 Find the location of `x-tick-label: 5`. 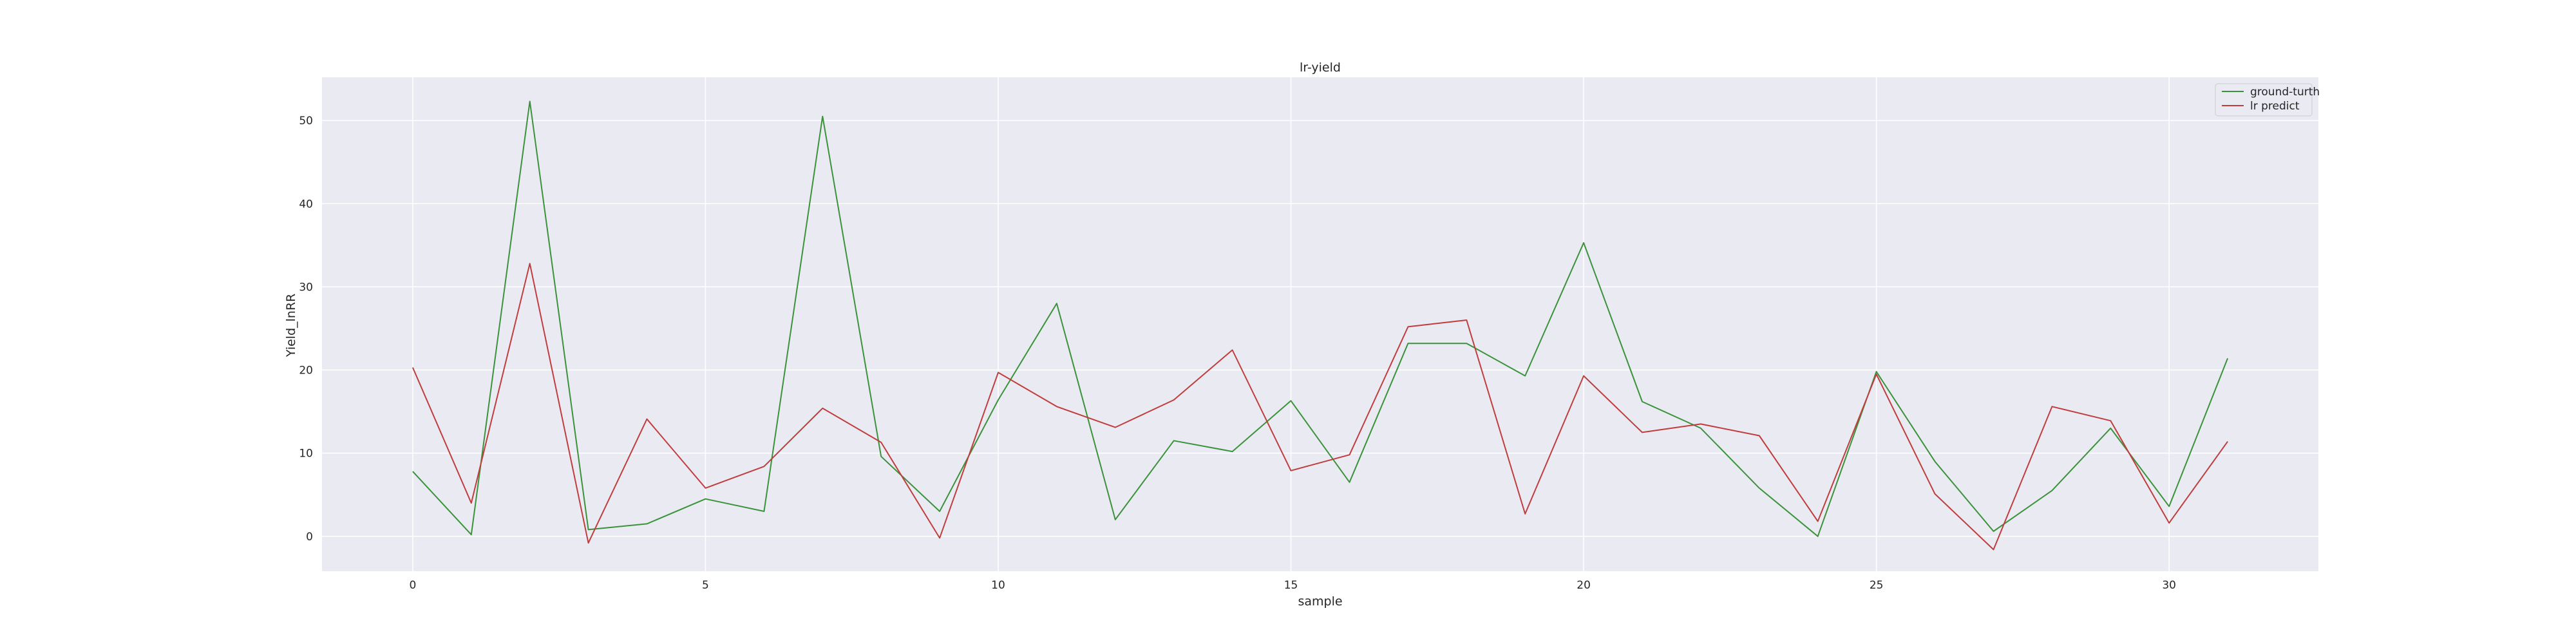

x-tick-label: 5 is located at coordinates (706, 586).